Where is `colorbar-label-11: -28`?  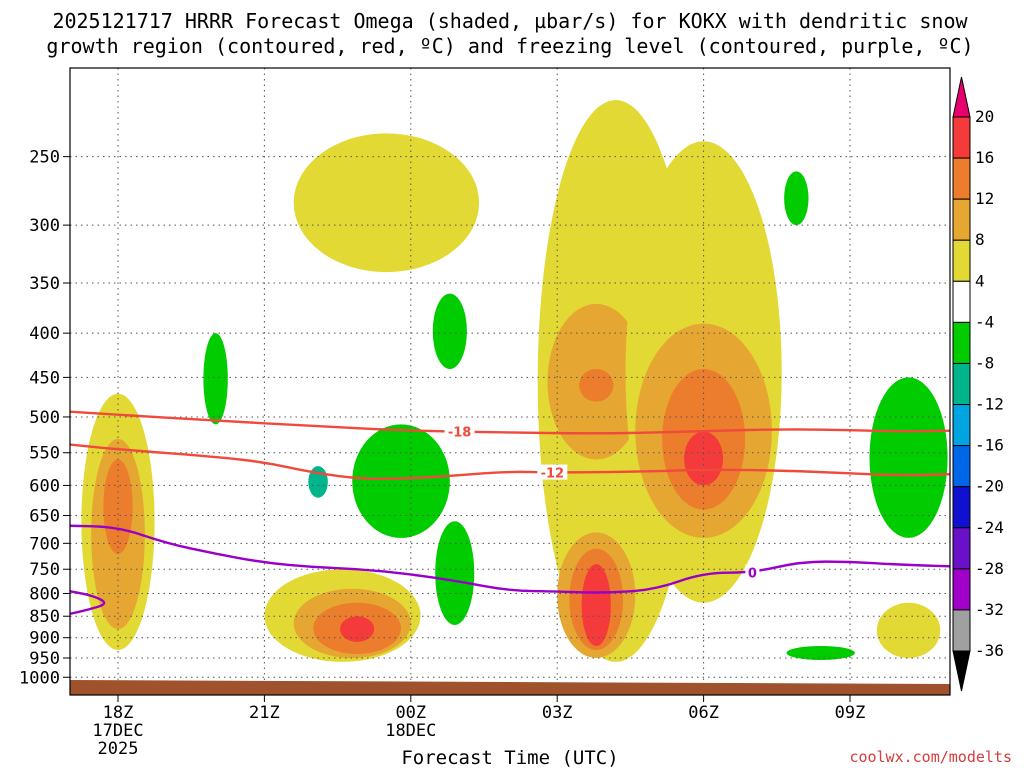 colorbar-label-11: -28 is located at coordinates (989, 568).